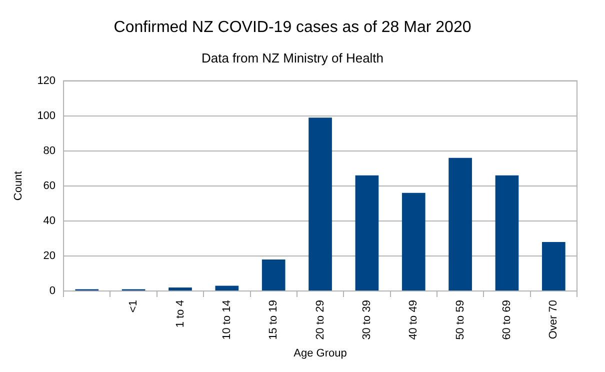 The height and width of the screenshot is (372, 605). Describe the element at coordinates (49, 256) in the screenshot. I see `y-tick-label: 20` at that location.